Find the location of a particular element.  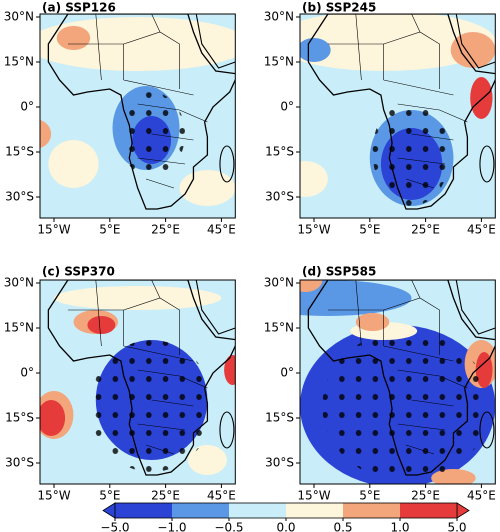

colorbar: −5.0 −1.0 −0.5 0.0 0.5 1.0 5.0 is located at coordinates (285, 517).